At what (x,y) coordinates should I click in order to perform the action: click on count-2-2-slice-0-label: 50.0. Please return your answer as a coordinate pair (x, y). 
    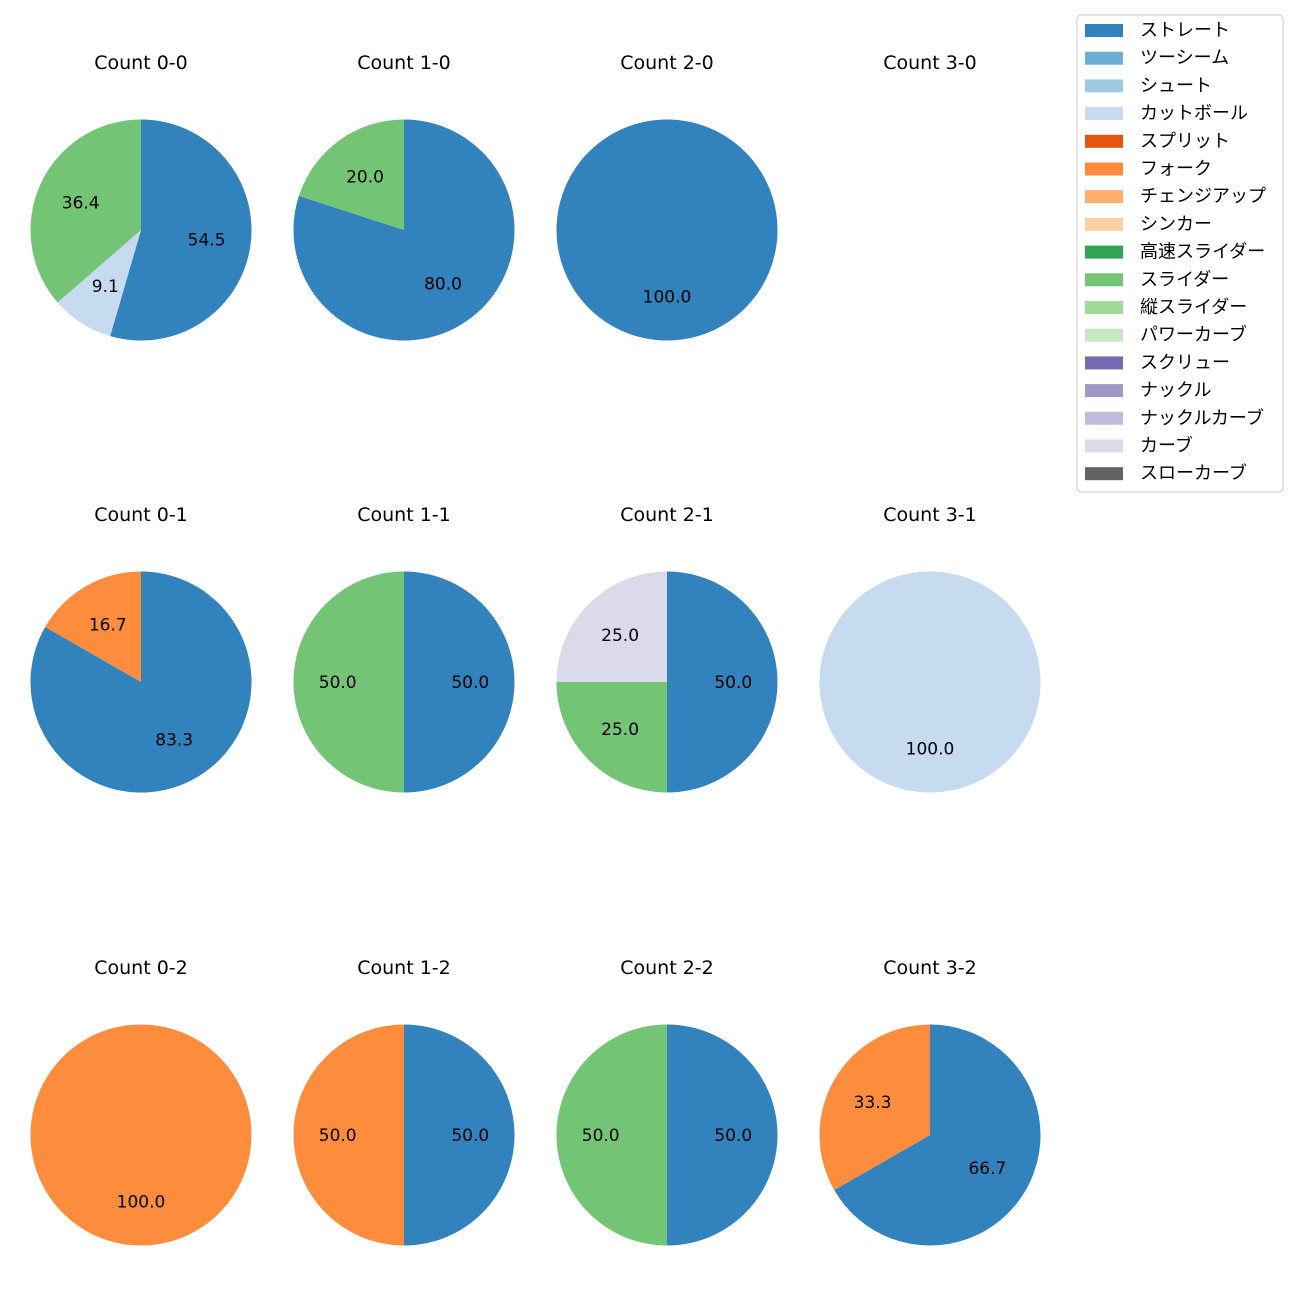
    Looking at the image, I should click on (733, 1136).